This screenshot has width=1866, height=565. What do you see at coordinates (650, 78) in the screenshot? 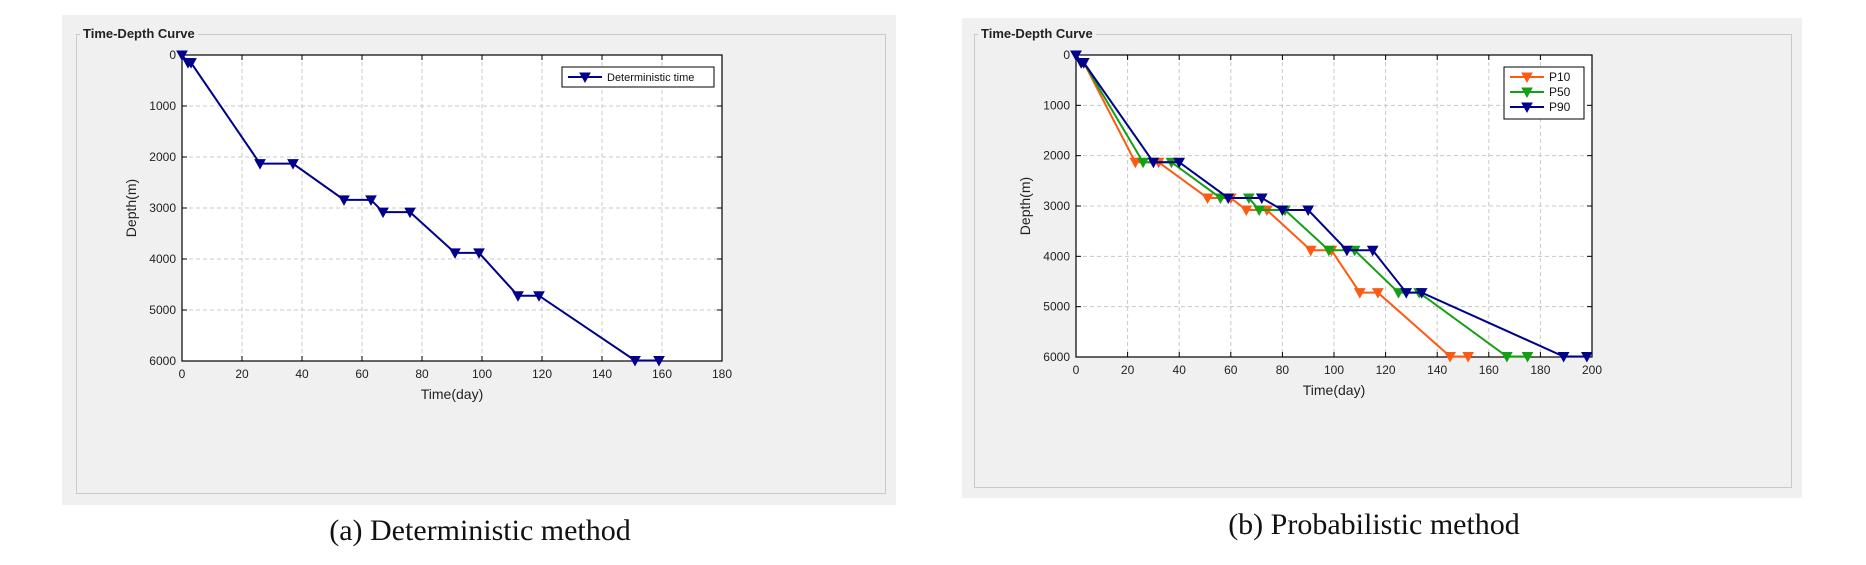
I see `legend-label: Deterministic time` at bounding box center [650, 78].